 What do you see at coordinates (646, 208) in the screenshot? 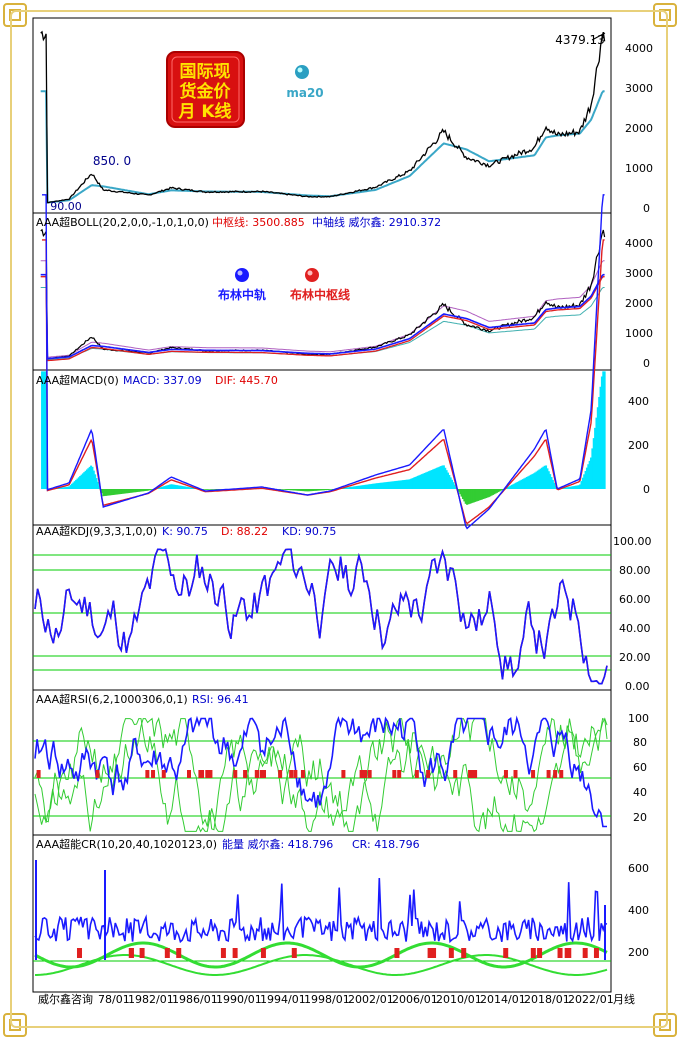
I see `main-ytick-0: 0` at bounding box center [646, 208].